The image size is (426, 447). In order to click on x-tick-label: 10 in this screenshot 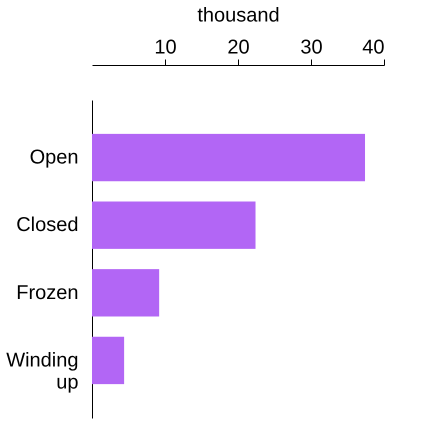, I will do `click(165, 47)`.